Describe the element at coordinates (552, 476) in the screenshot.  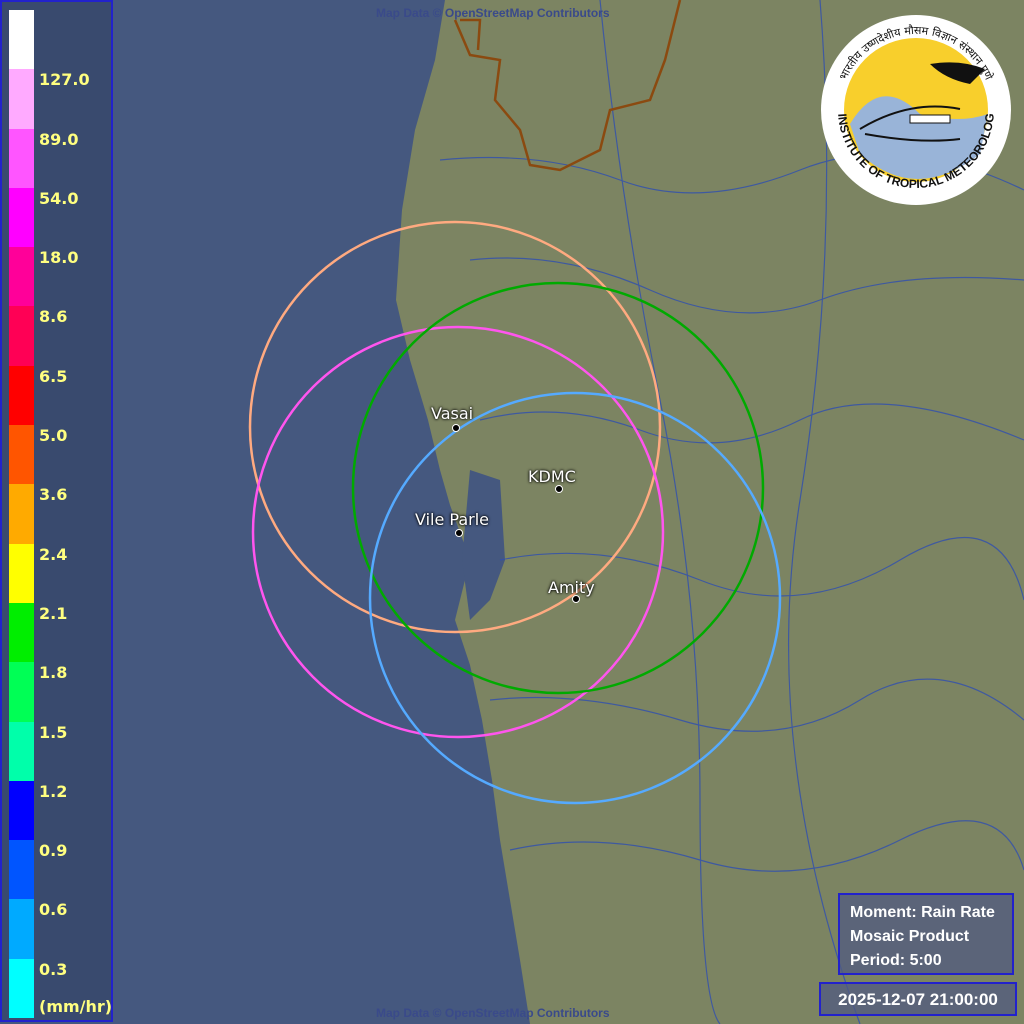
I see `radar-label-kdmc: KDMC` at that location.